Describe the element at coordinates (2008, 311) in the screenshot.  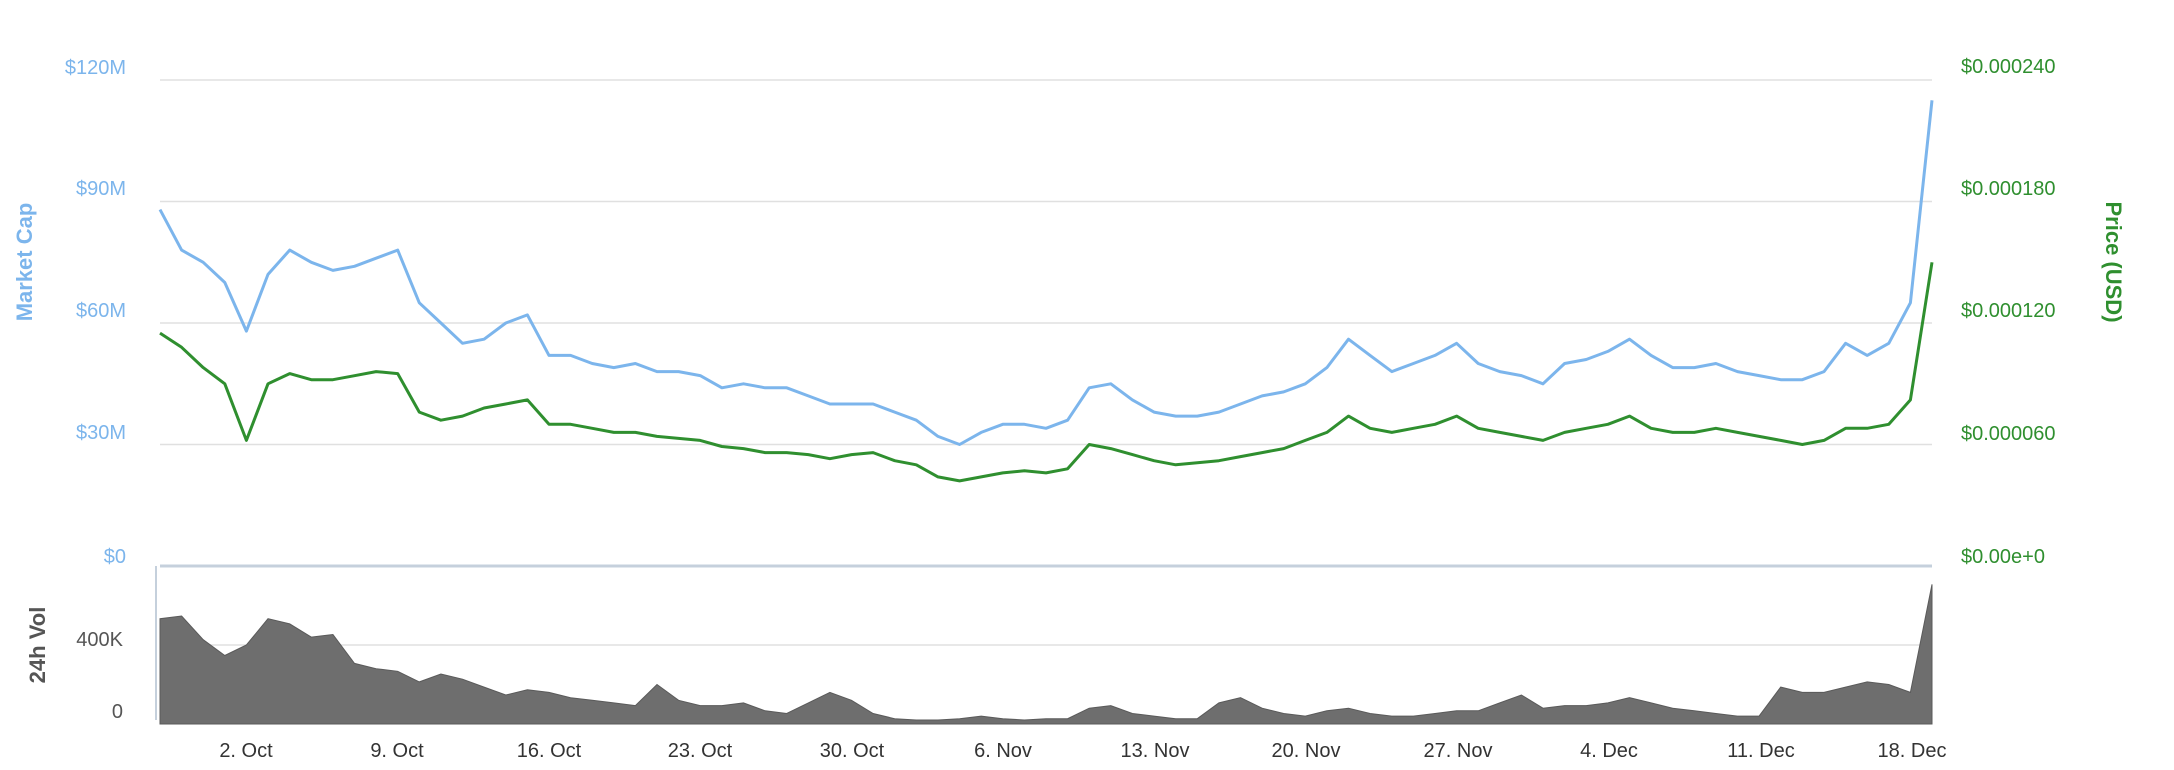
I see `right-tick-label: $0.000120` at that location.